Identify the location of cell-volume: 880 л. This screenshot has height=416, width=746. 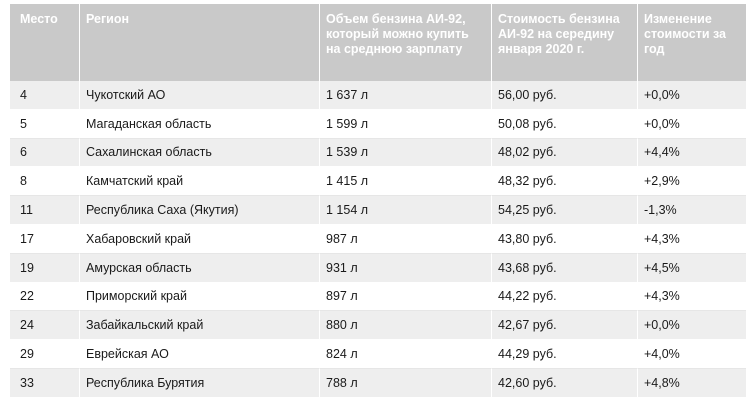
(406, 326).